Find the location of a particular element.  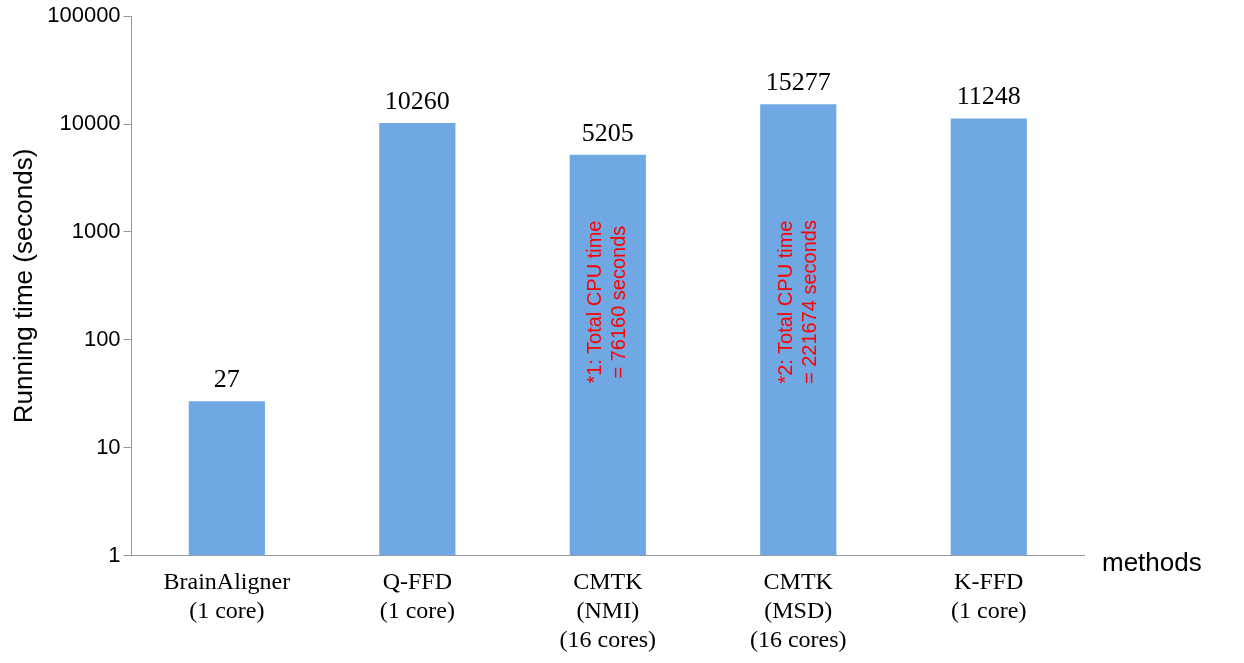

x-tick-label: BrainAligner (1 core) is located at coordinates (227, 596).